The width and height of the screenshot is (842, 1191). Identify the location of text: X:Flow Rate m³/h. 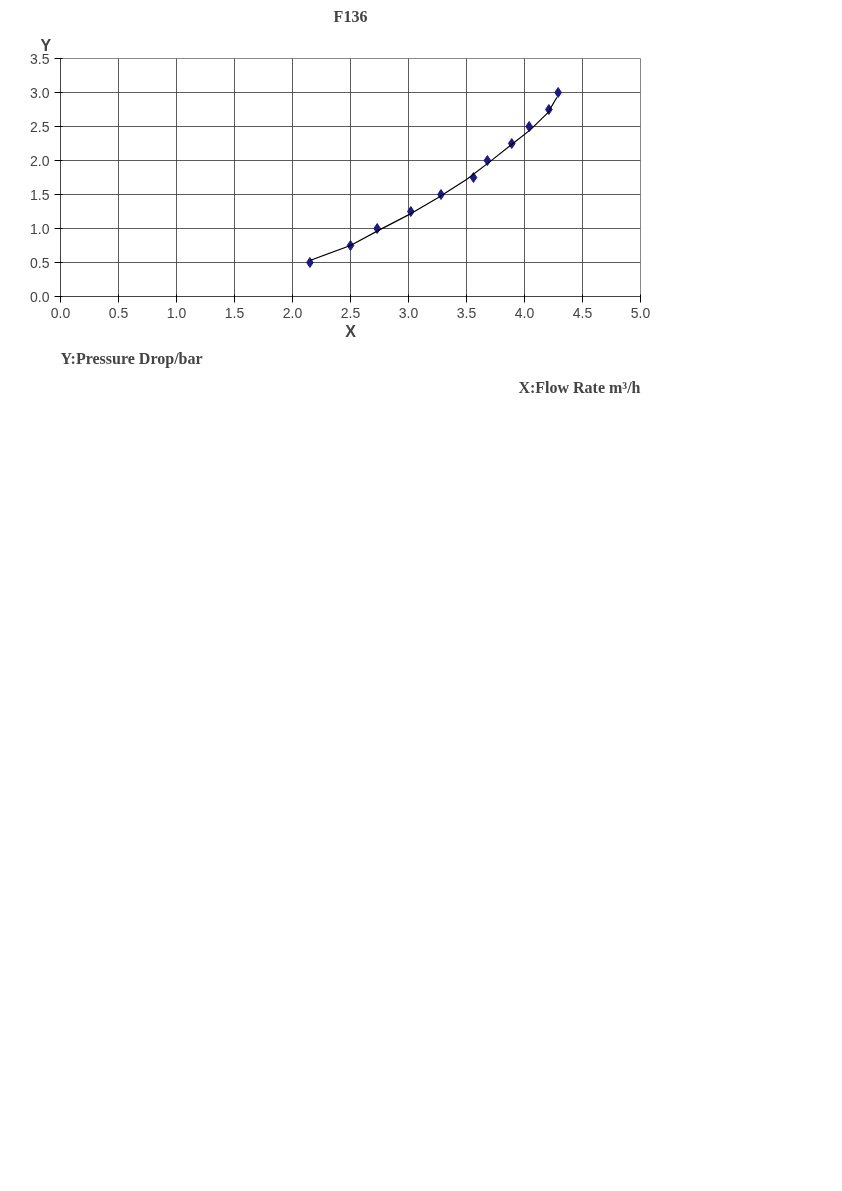
(579, 387).